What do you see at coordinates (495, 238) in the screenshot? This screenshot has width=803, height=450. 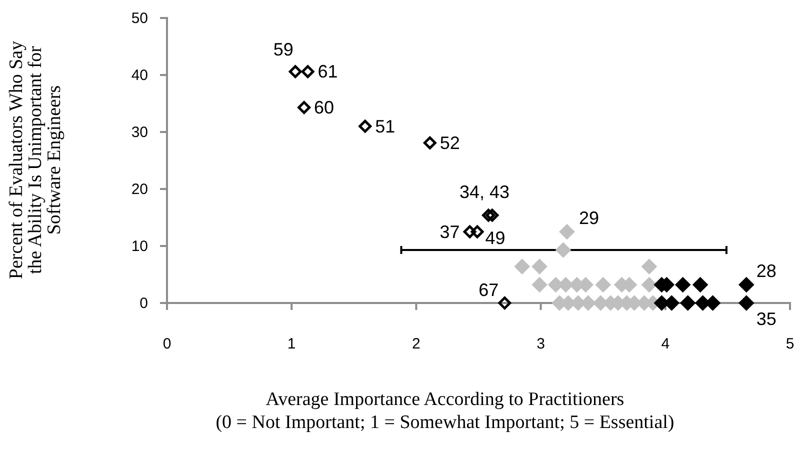 I see `annotation: 49` at bounding box center [495, 238].